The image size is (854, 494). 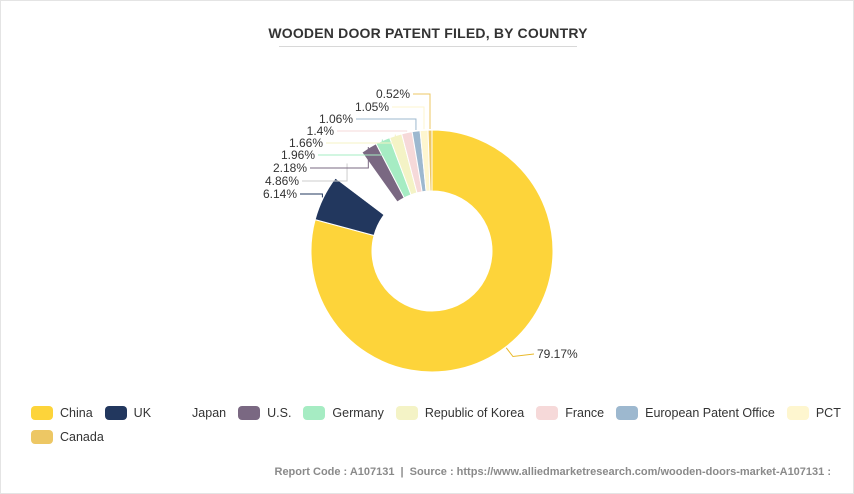 What do you see at coordinates (372, 107) in the screenshot?
I see `data-label-pct: 1.05%` at bounding box center [372, 107].